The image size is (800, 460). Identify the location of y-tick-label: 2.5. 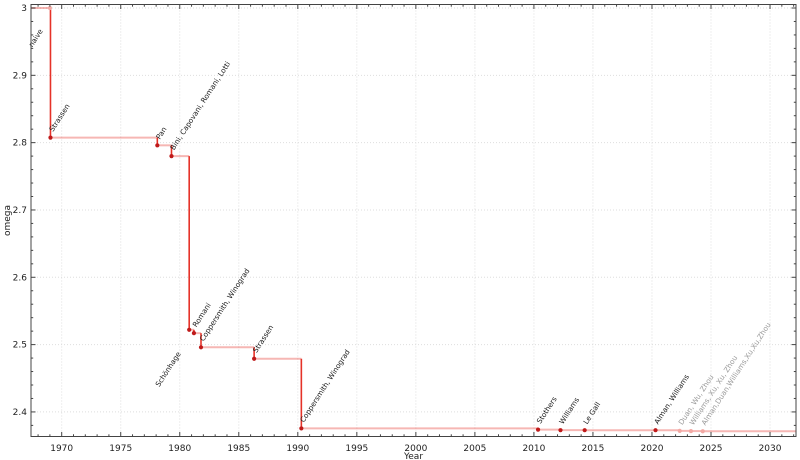
(20, 346).